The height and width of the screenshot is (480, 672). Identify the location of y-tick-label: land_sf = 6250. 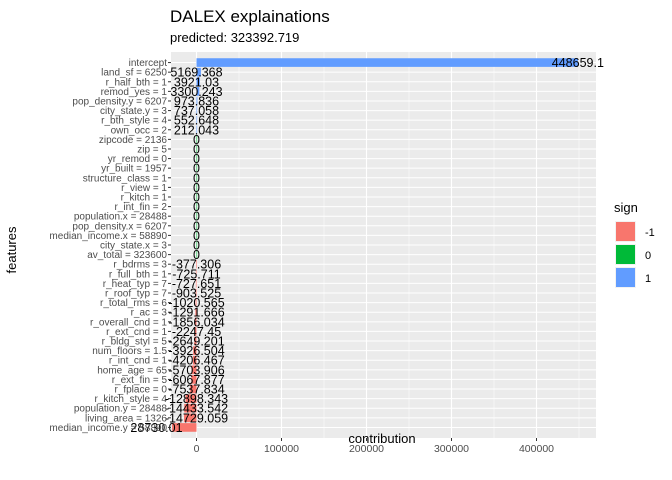
(134, 73).